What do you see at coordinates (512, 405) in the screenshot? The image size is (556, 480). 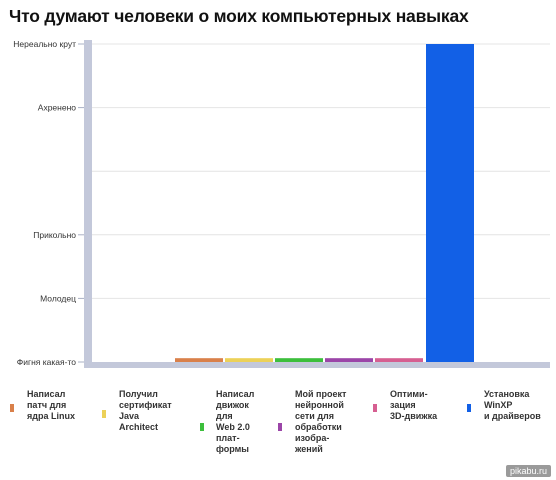 I see `legend-label: Установка WinXP и драйверов` at bounding box center [512, 405].